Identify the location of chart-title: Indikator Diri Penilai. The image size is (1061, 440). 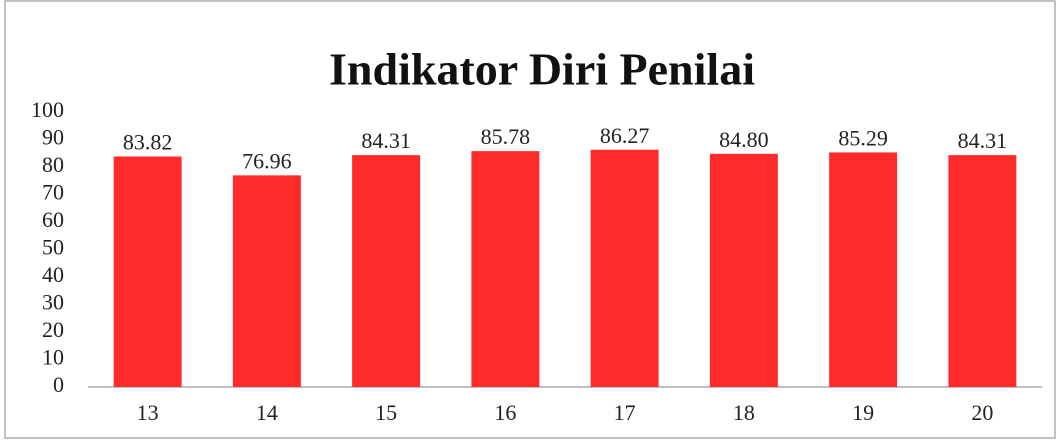
(542, 69).